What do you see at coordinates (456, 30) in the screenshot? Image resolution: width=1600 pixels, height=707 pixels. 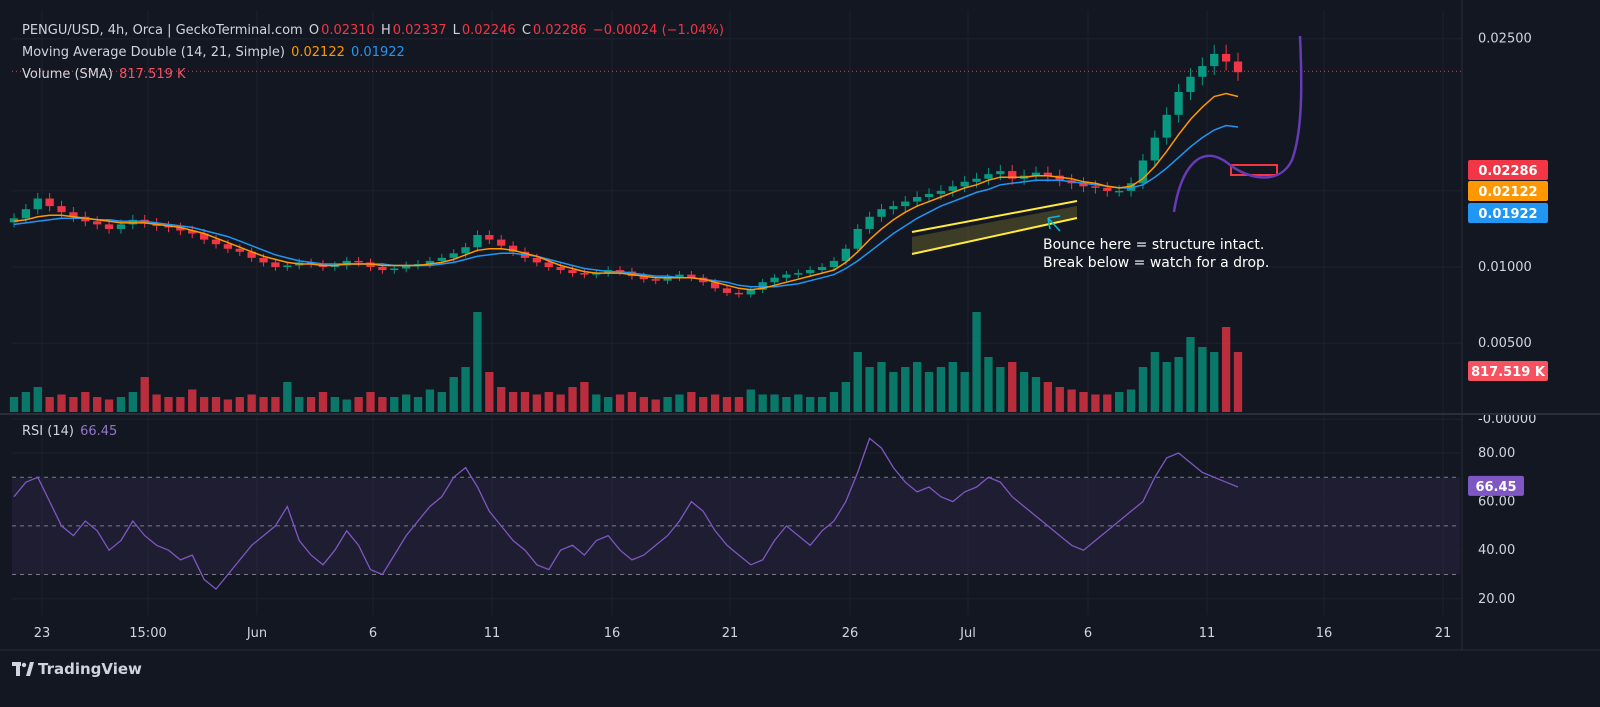 I see `low-label: L` at bounding box center [456, 30].